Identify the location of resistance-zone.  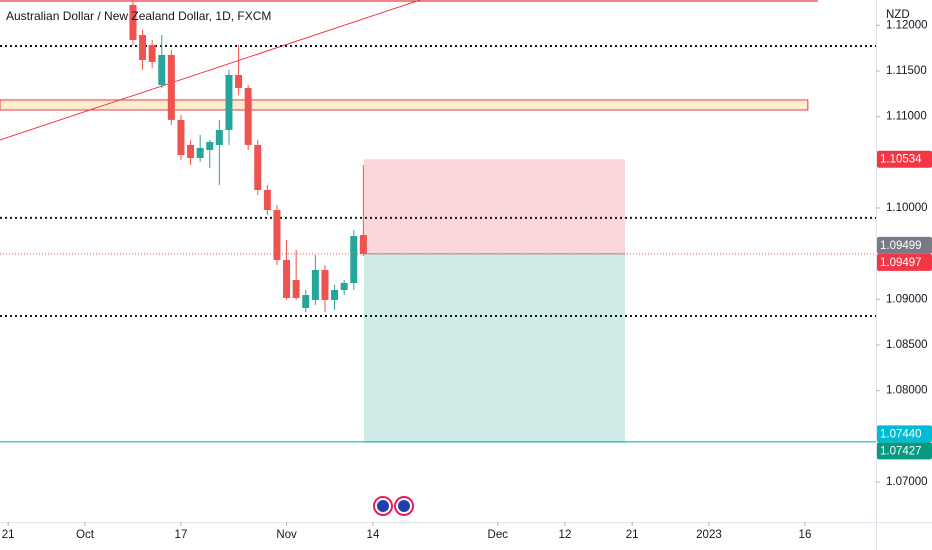
(404, 105).